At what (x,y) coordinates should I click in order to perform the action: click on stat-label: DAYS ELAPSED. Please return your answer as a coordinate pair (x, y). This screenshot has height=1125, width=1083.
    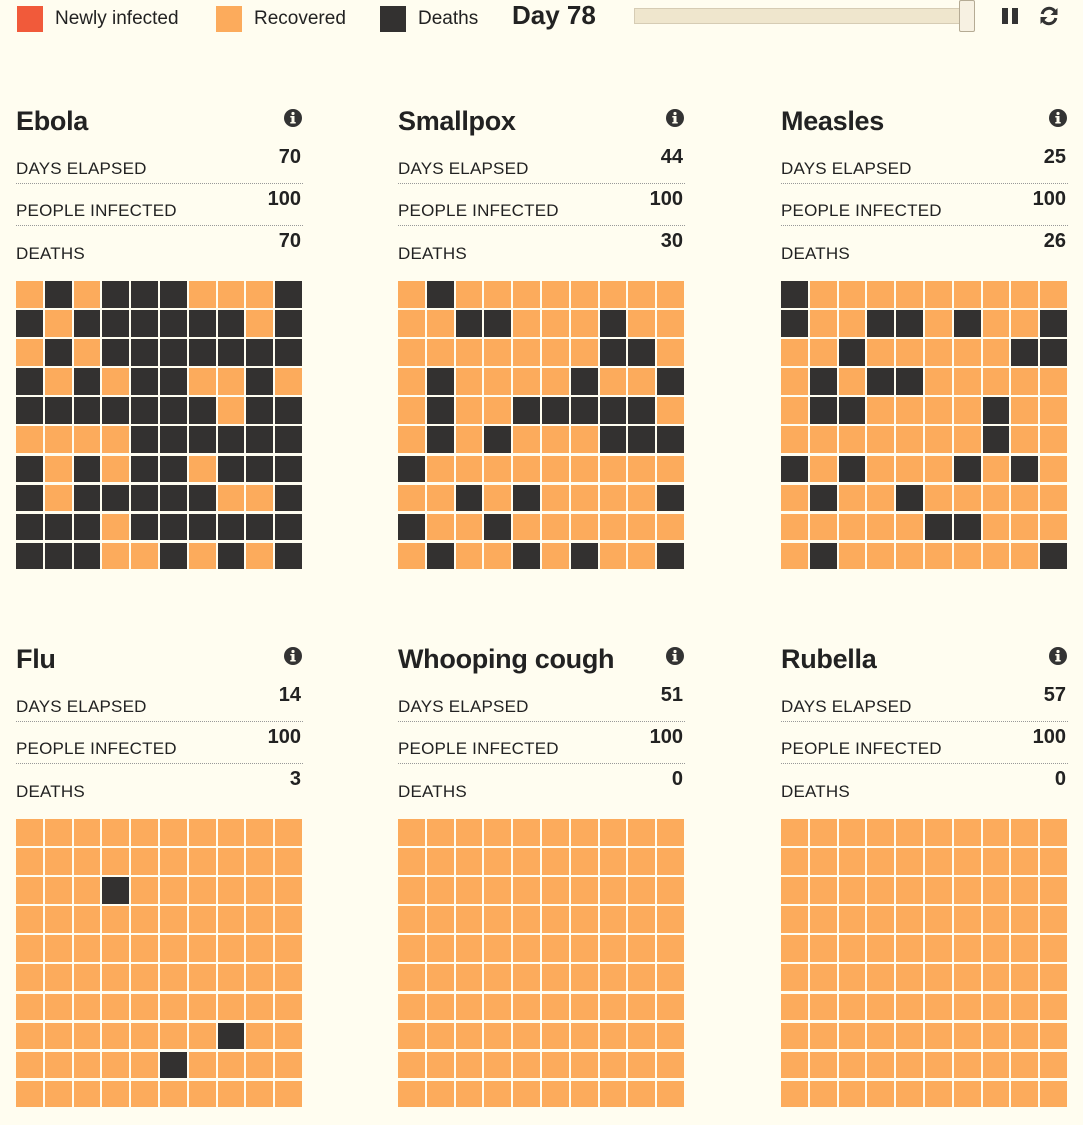
    Looking at the image, I should click on (846, 168).